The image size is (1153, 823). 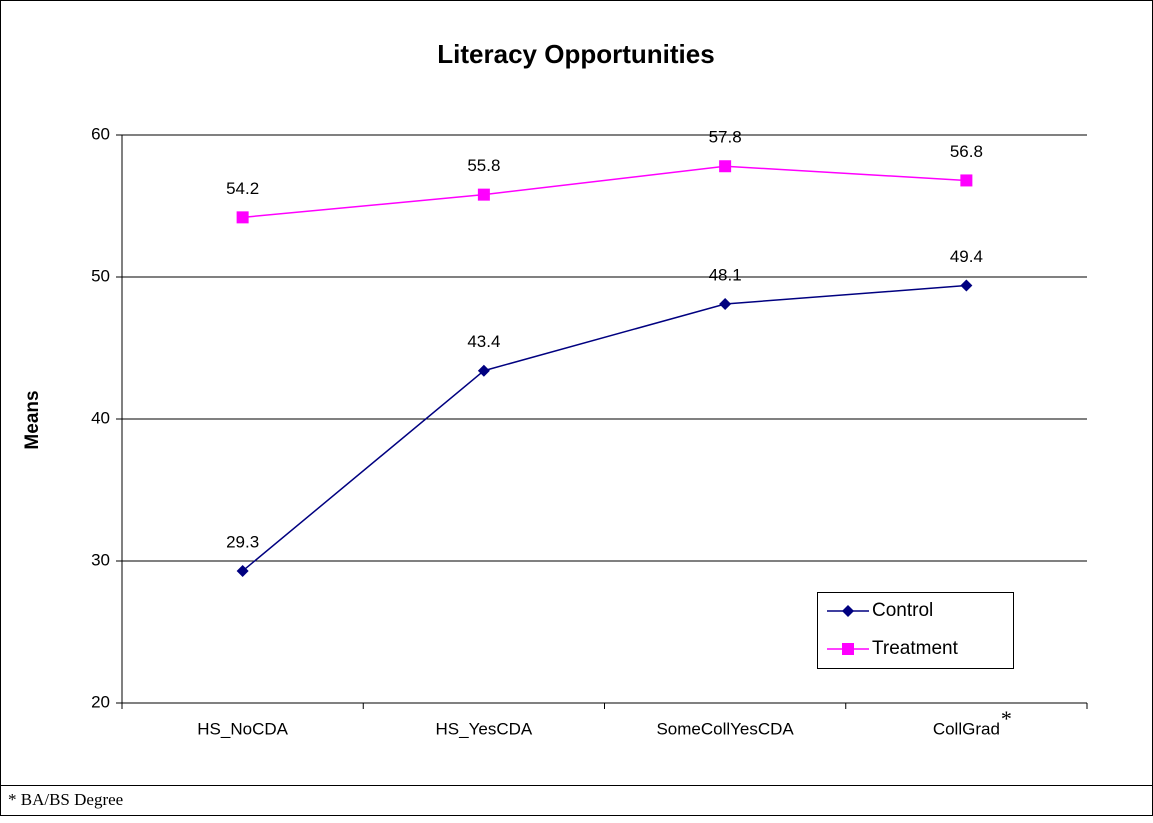 I want to click on y-tick-label: 30, so click(x=100, y=559).